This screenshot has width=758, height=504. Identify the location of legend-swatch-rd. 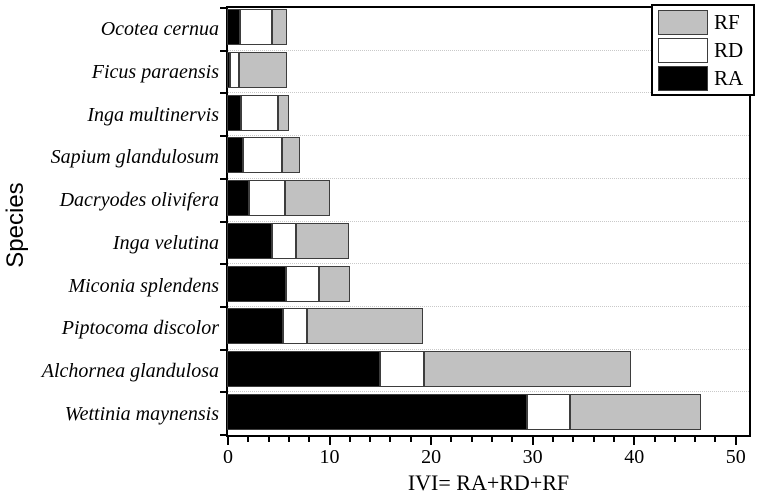
(683, 50).